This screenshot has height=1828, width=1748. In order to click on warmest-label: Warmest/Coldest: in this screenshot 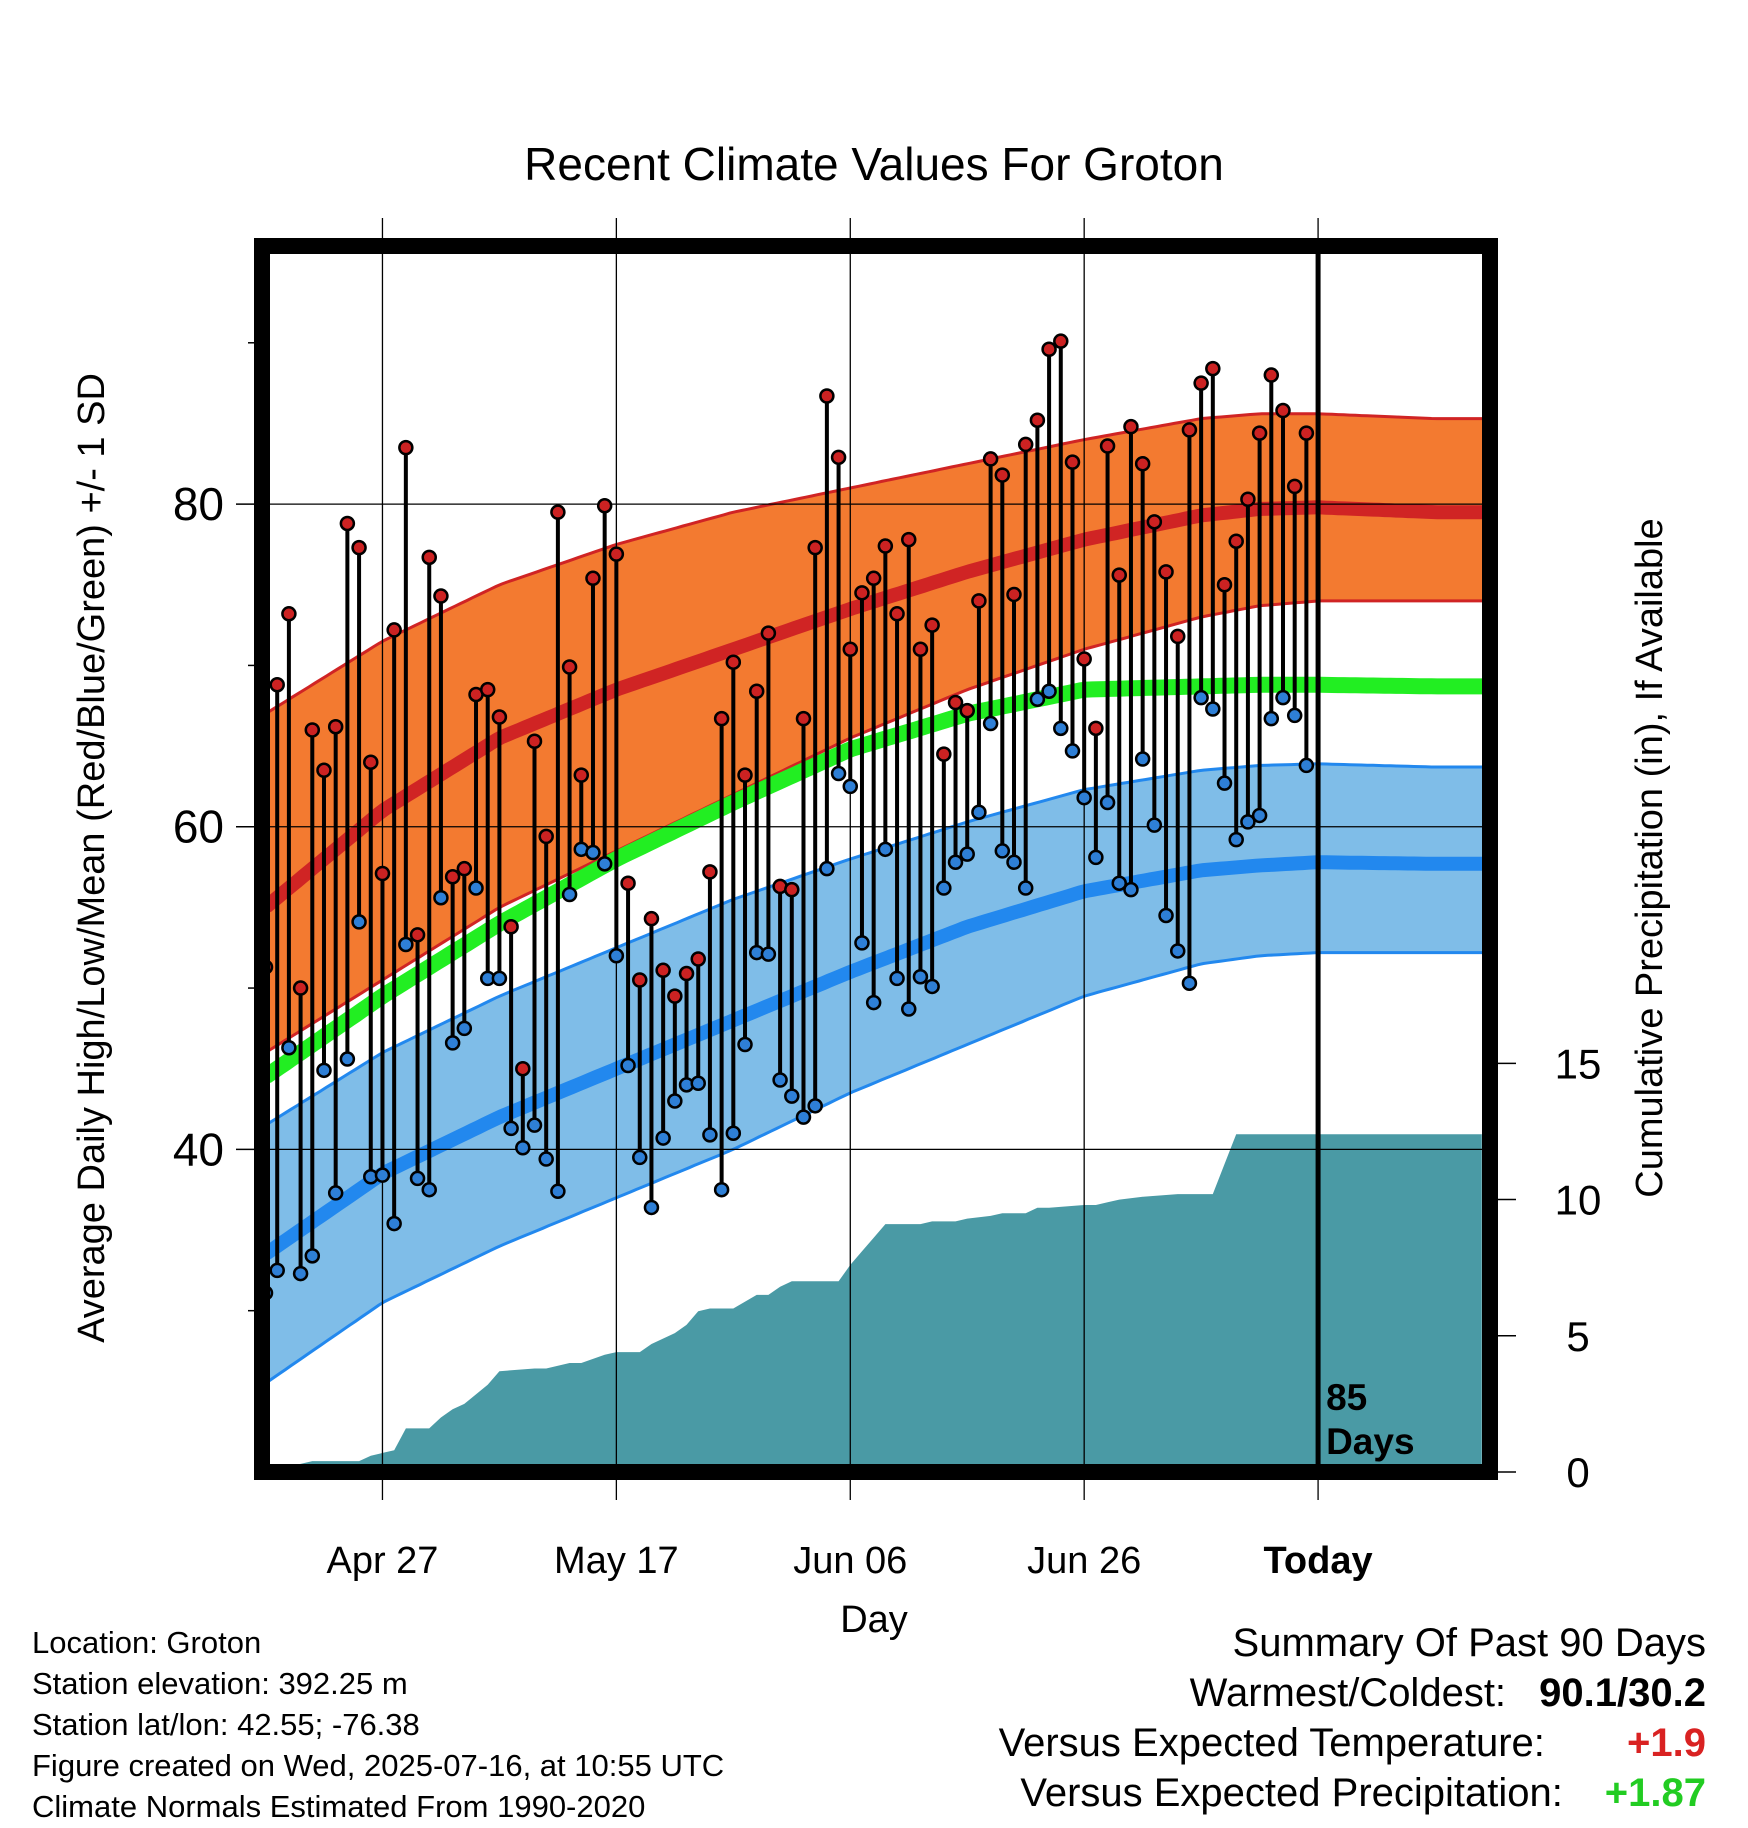, I will do `click(1348, 1693)`.